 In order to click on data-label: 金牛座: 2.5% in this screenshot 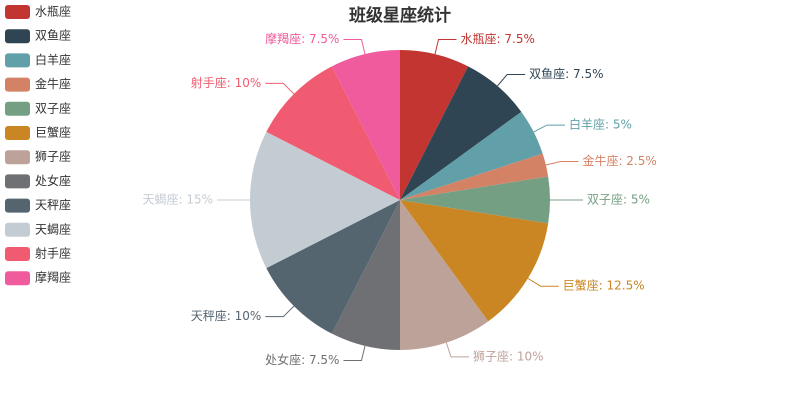, I will do `click(619, 160)`.